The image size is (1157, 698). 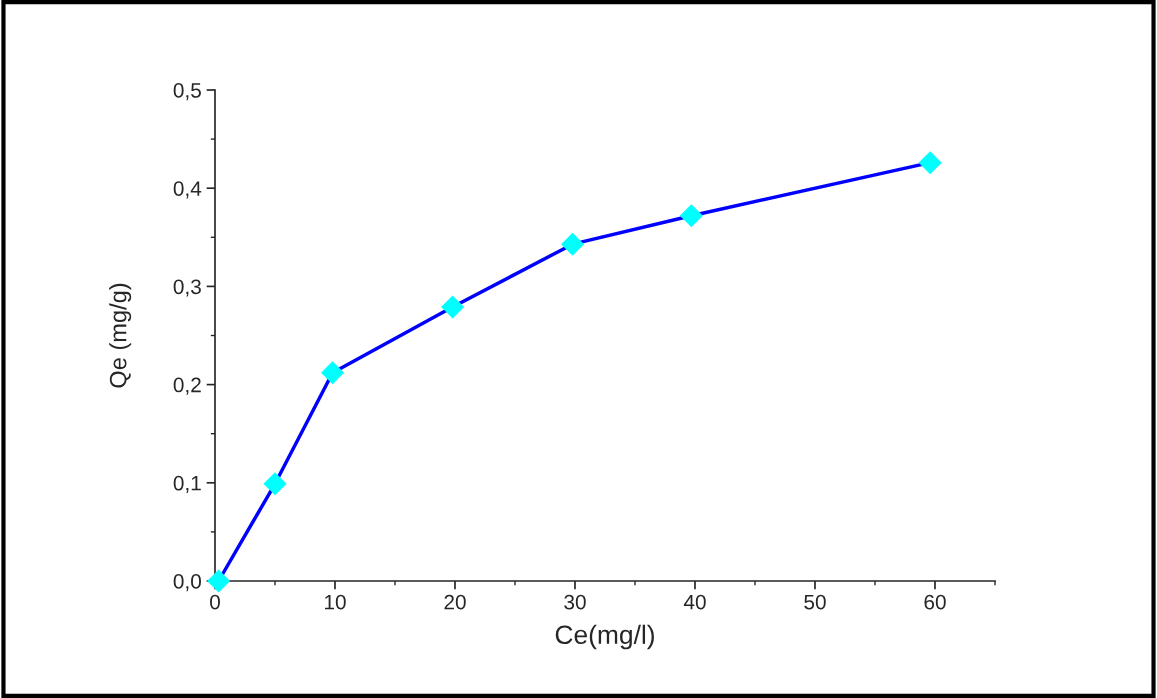 I want to click on y-tick-label: 0,0, so click(x=187, y=583).